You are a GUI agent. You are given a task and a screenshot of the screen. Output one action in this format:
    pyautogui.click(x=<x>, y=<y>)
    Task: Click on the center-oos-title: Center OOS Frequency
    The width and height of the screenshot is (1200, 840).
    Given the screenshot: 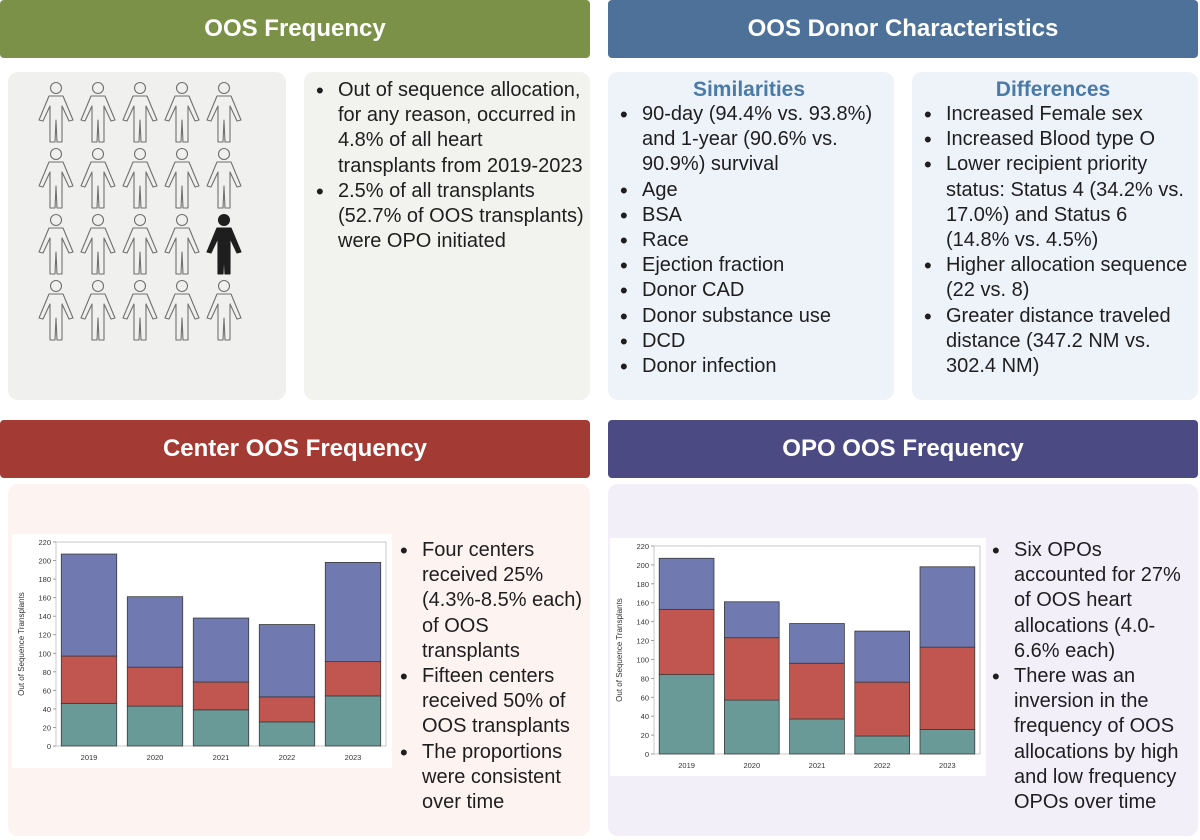 What is the action you would take?
    pyautogui.click(x=295, y=448)
    